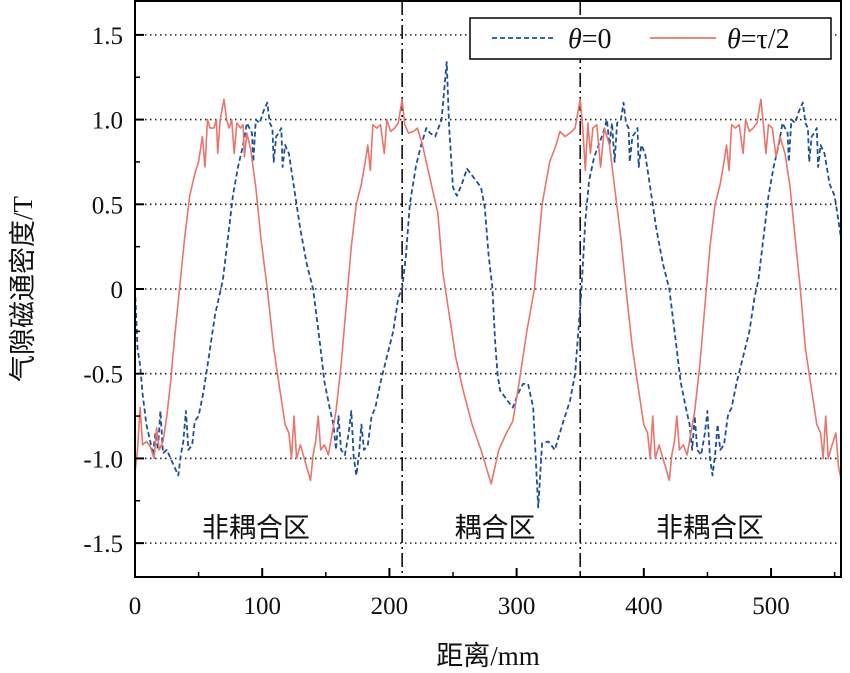  Describe the element at coordinates (771, 606) in the screenshot. I see `x-tick-label: 500` at that location.